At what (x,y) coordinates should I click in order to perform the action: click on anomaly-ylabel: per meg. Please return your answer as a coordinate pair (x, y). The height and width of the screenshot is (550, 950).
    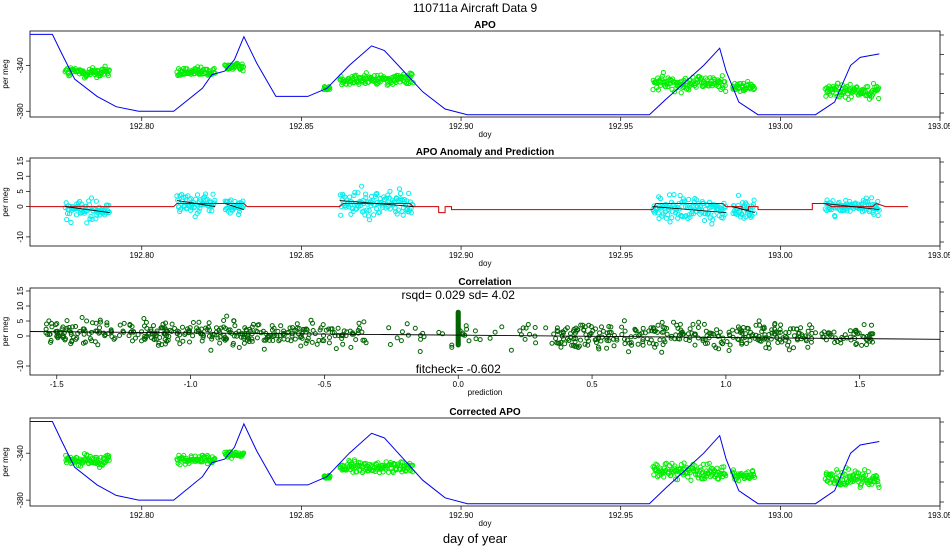
    Looking at the image, I should click on (5, 201).